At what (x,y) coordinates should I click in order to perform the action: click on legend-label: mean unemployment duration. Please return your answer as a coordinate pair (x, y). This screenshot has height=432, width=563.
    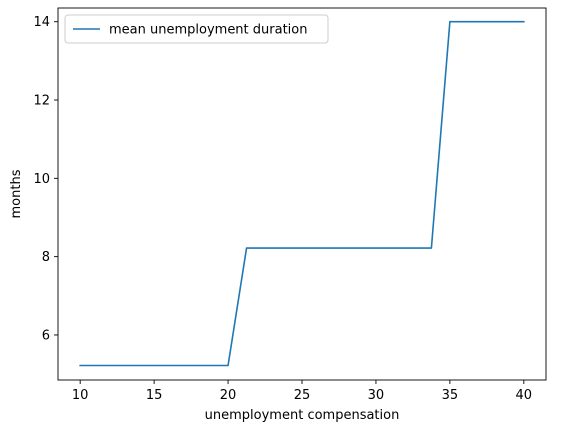
    Looking at the image, I should click on (208, 30).